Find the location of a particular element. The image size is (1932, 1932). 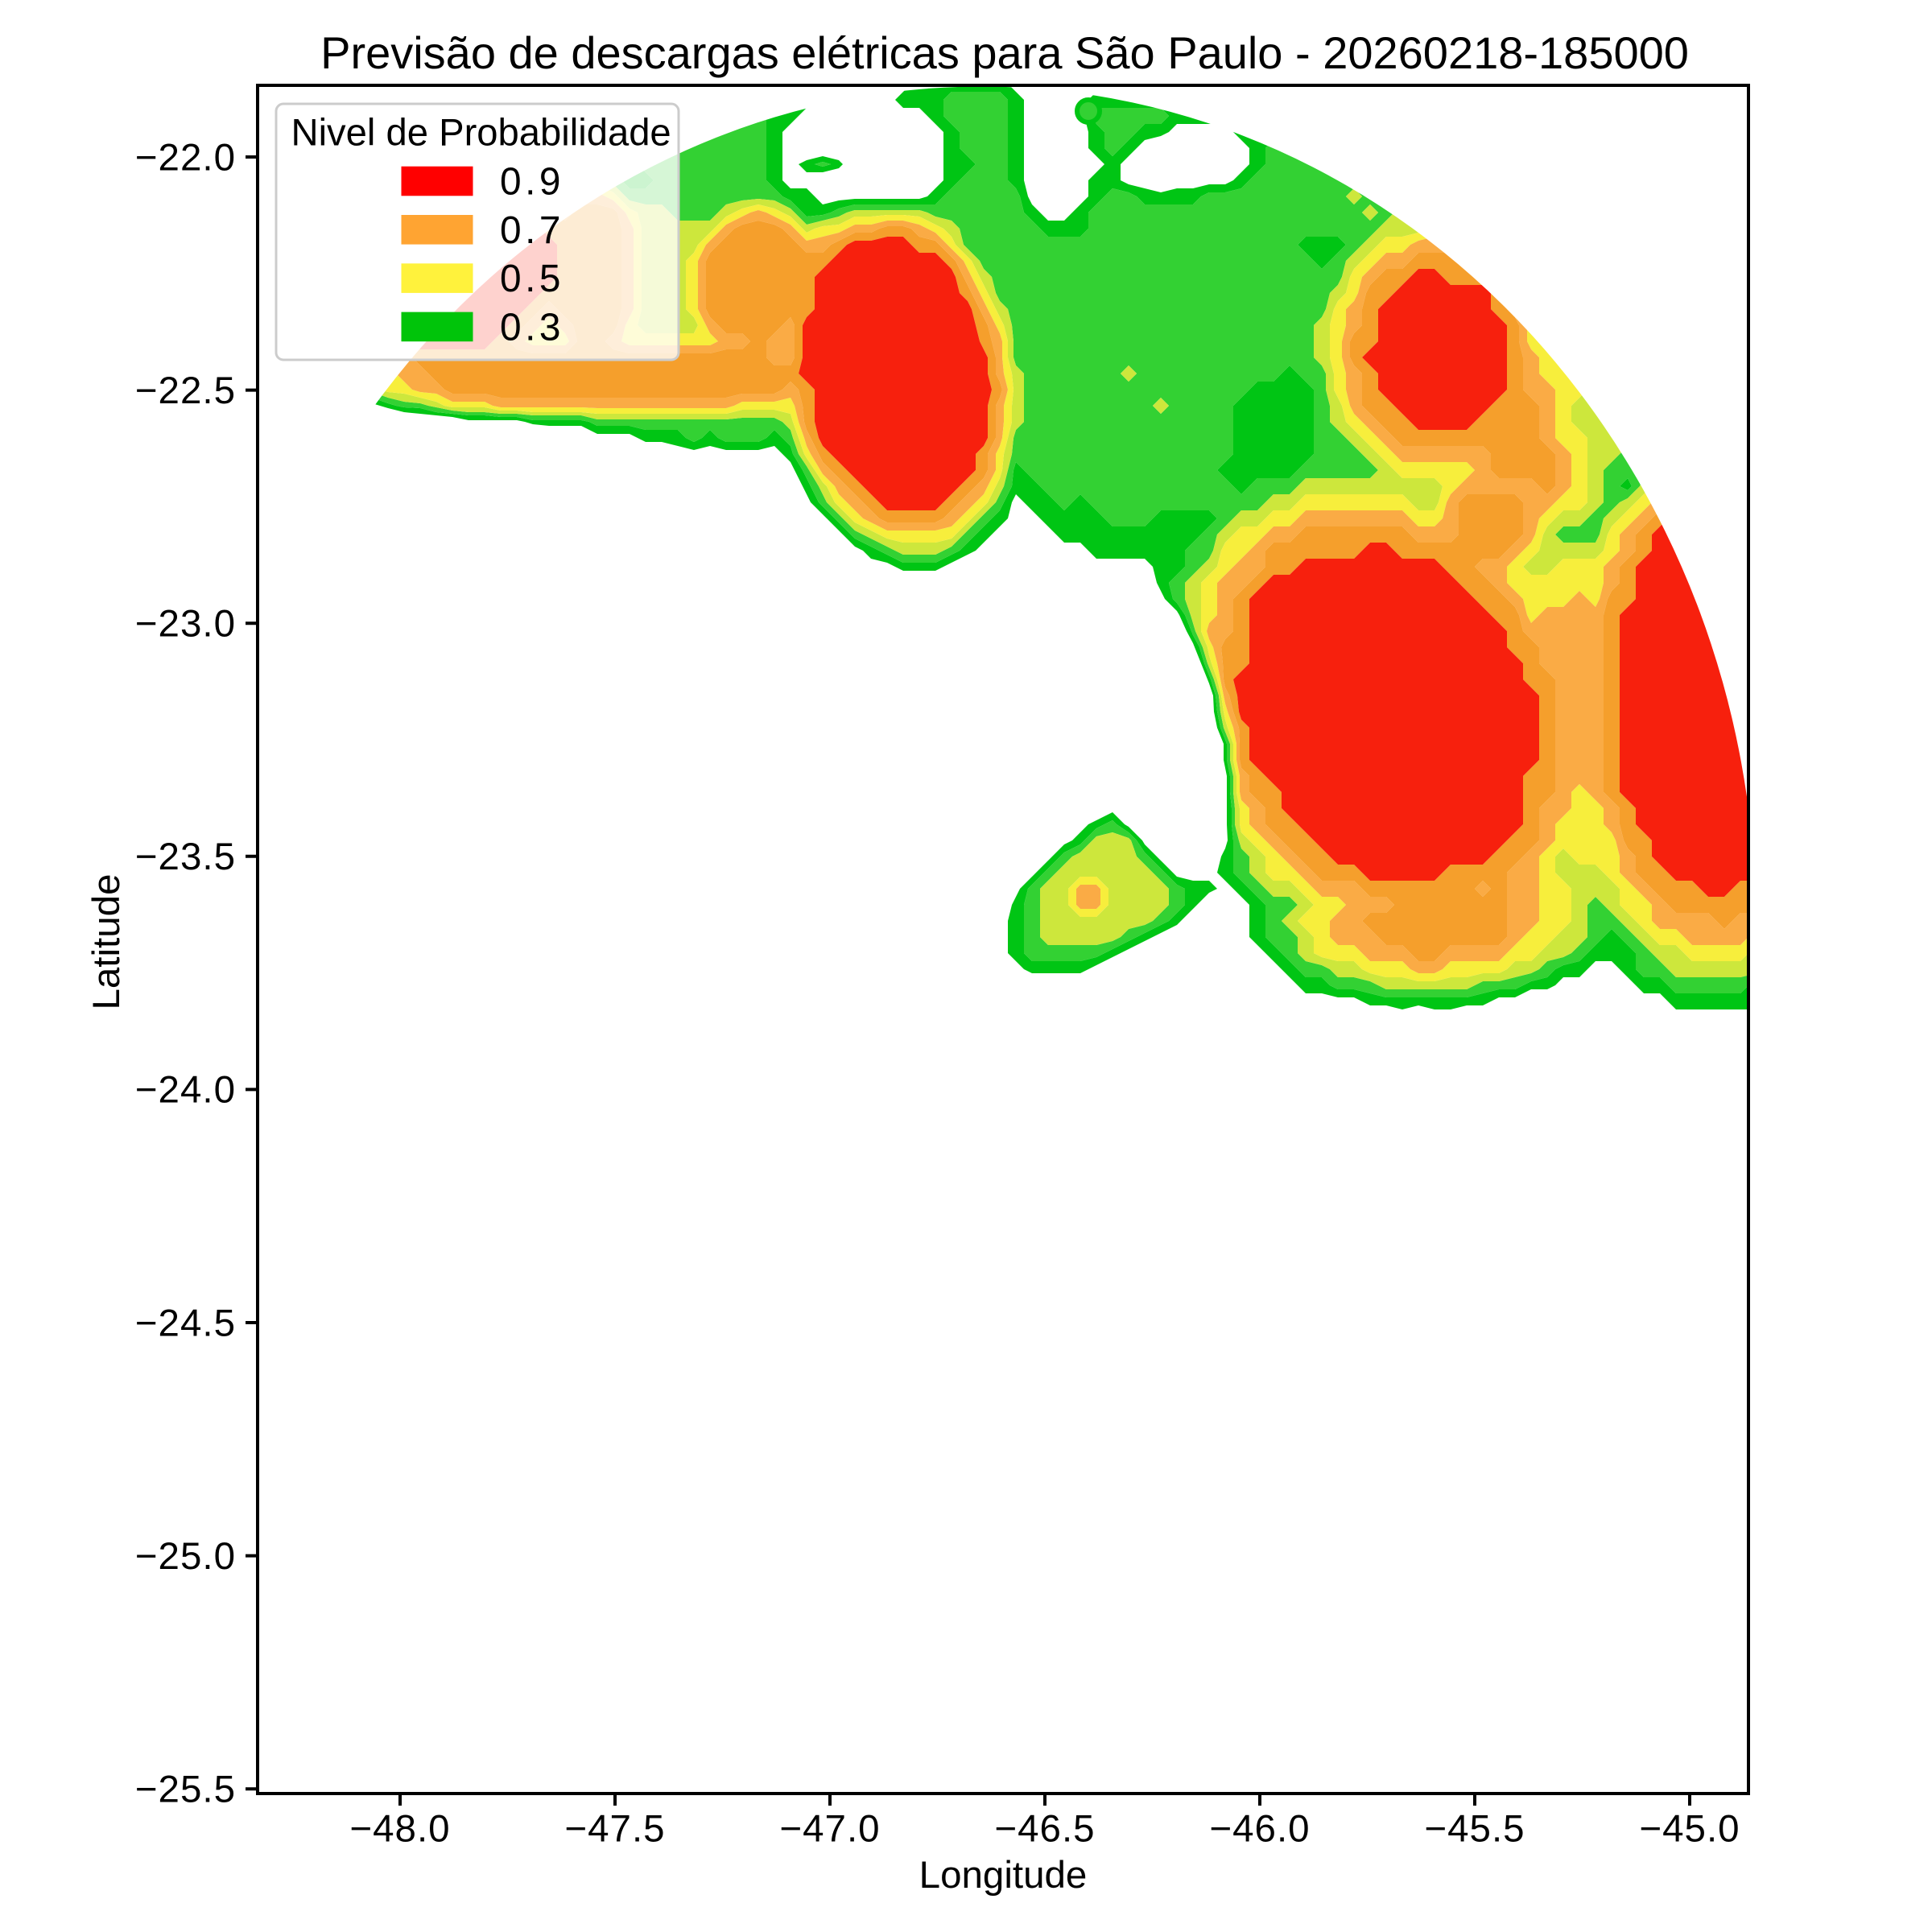

svg-text: −22.0 is located at coordinates (185, 157).